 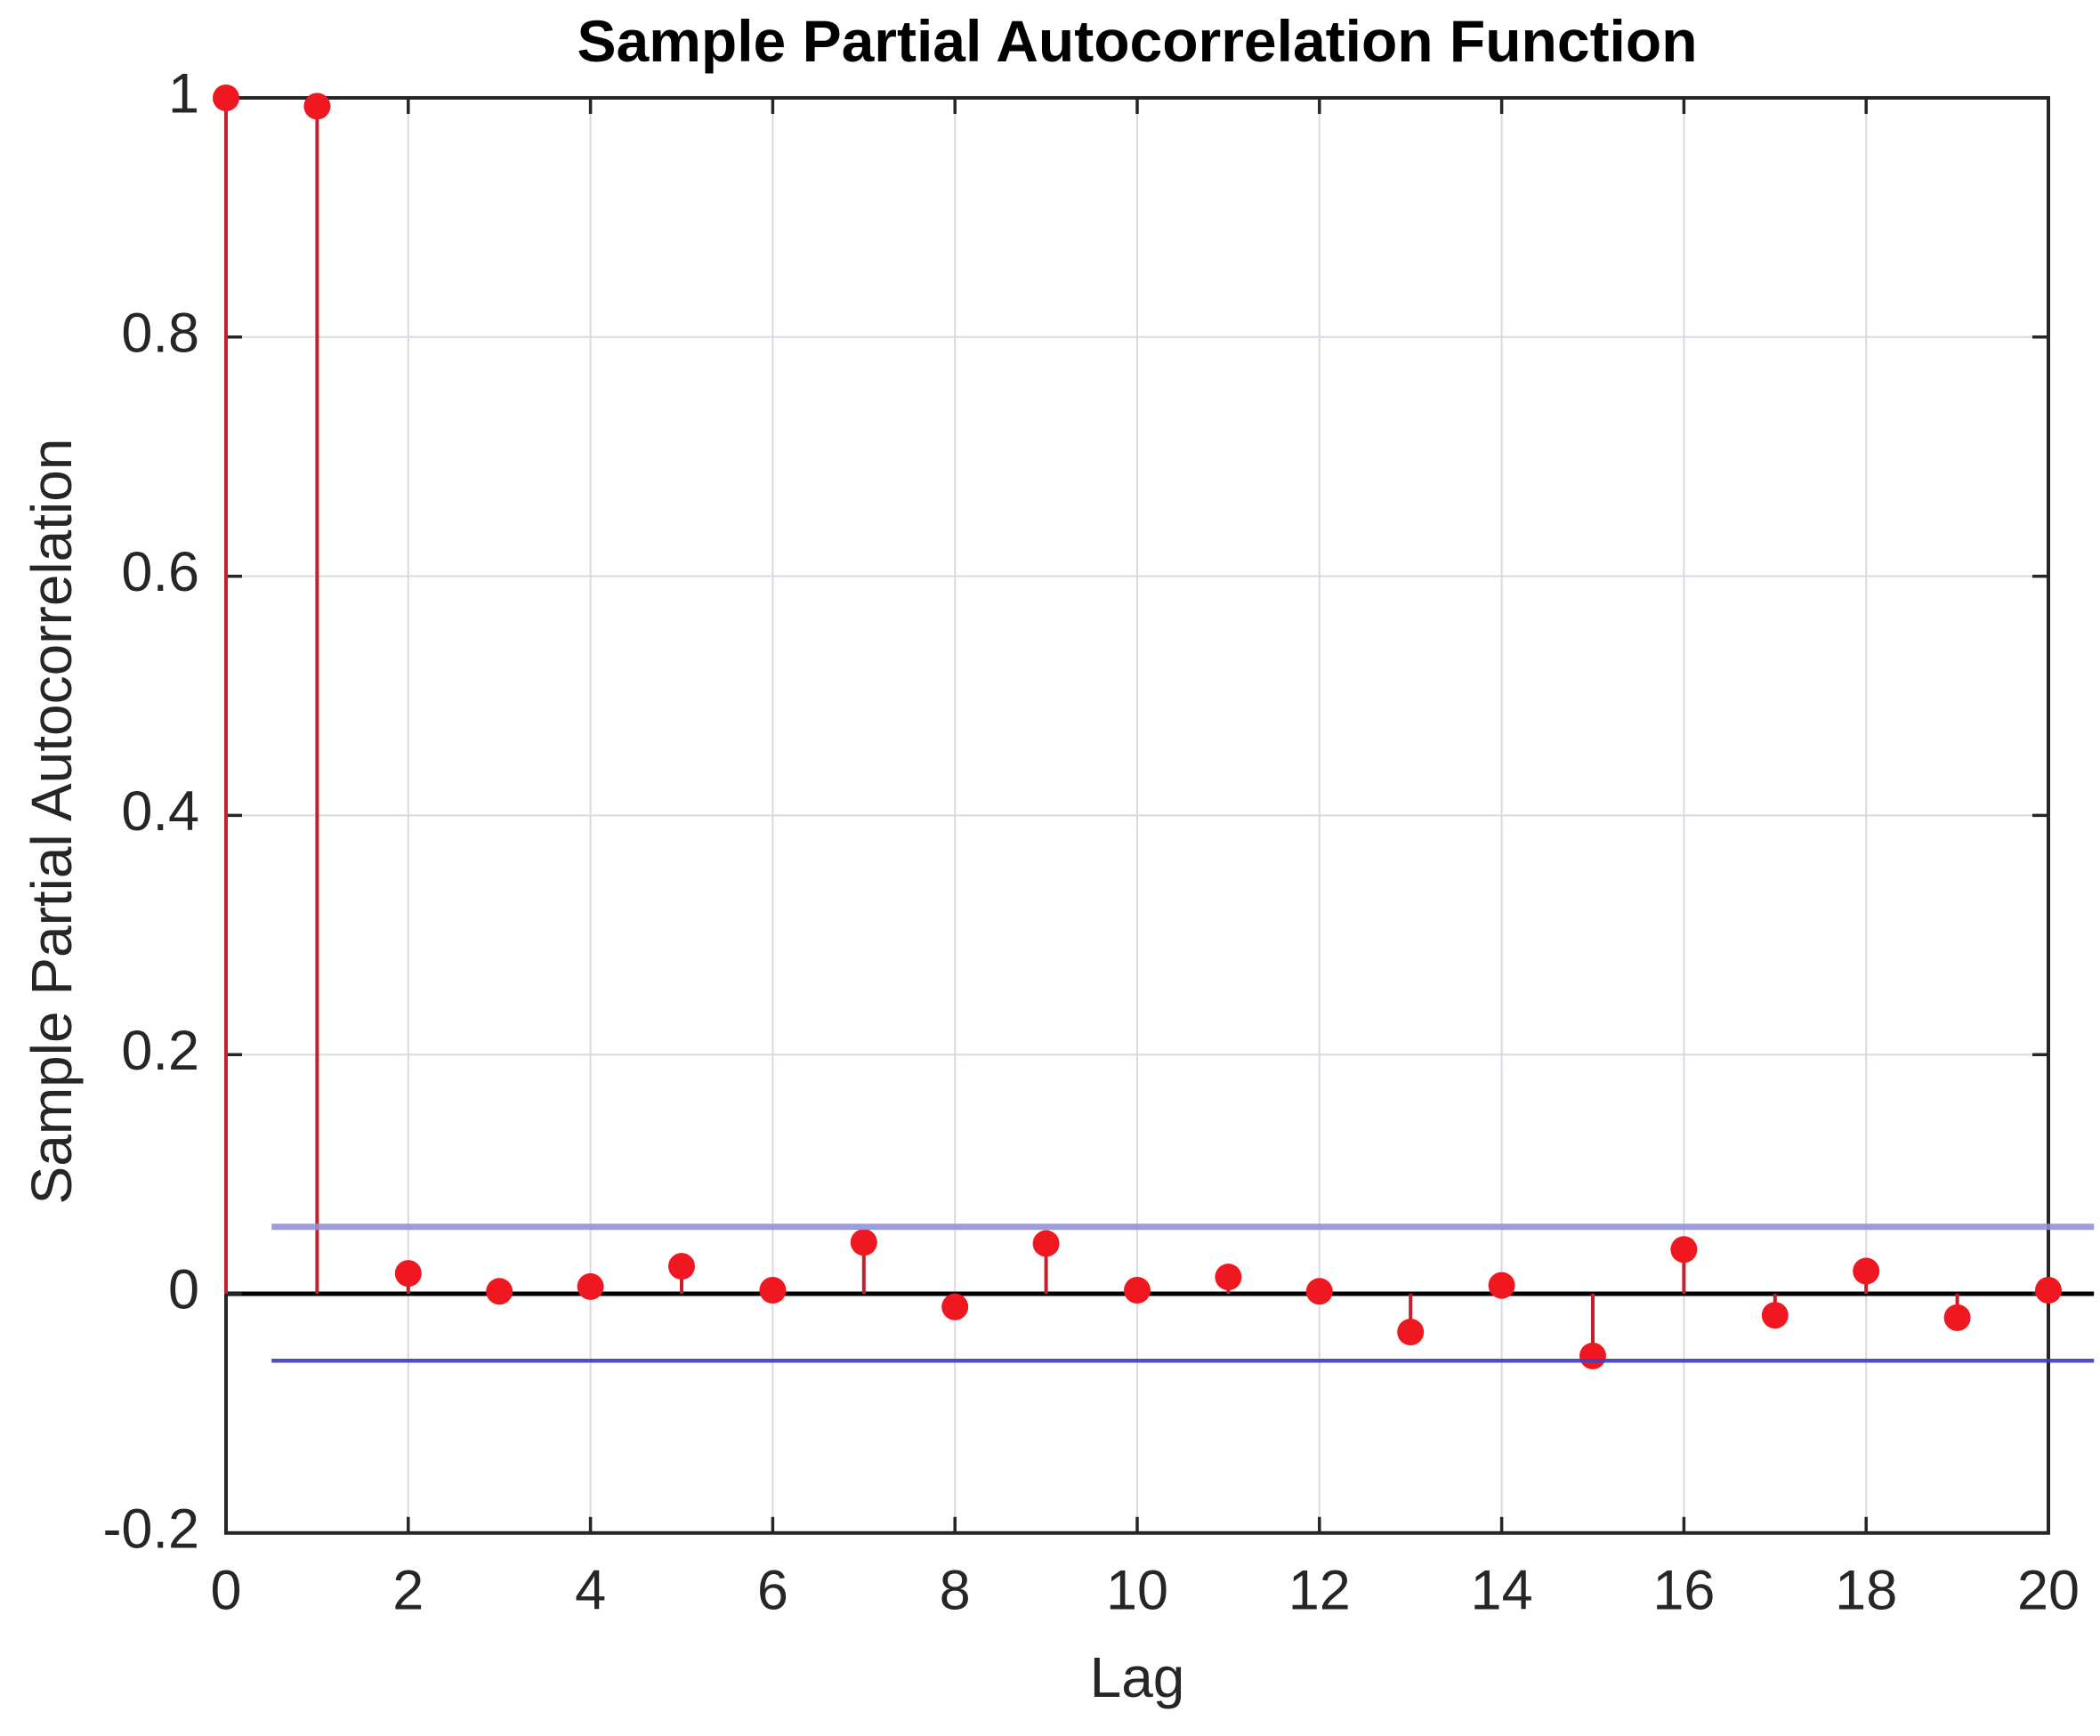 I want to click on x-tick-label-10: 10, so click(x=1137, y=1591).